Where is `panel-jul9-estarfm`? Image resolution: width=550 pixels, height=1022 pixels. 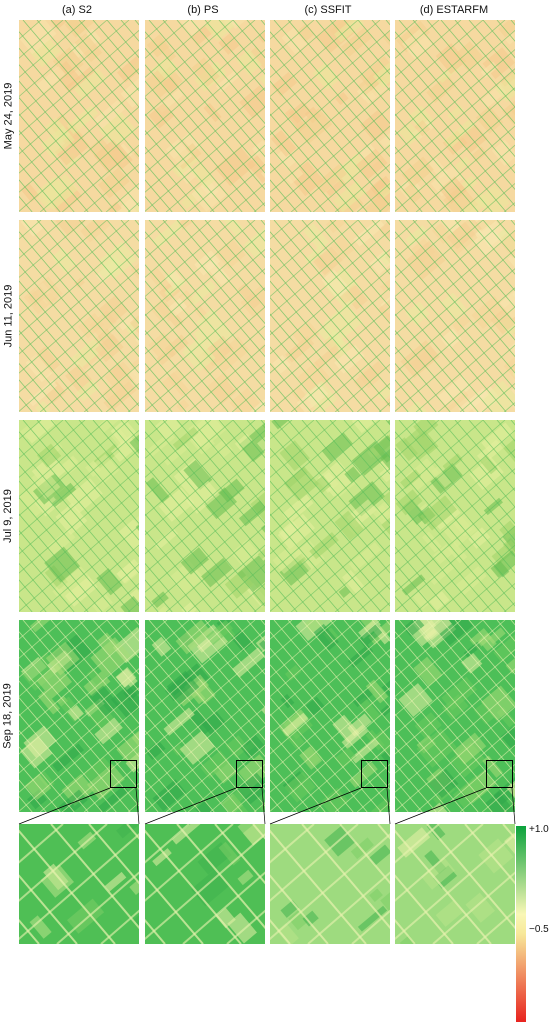 panel-jul9-estarfm is located at coordinates (455, 516).